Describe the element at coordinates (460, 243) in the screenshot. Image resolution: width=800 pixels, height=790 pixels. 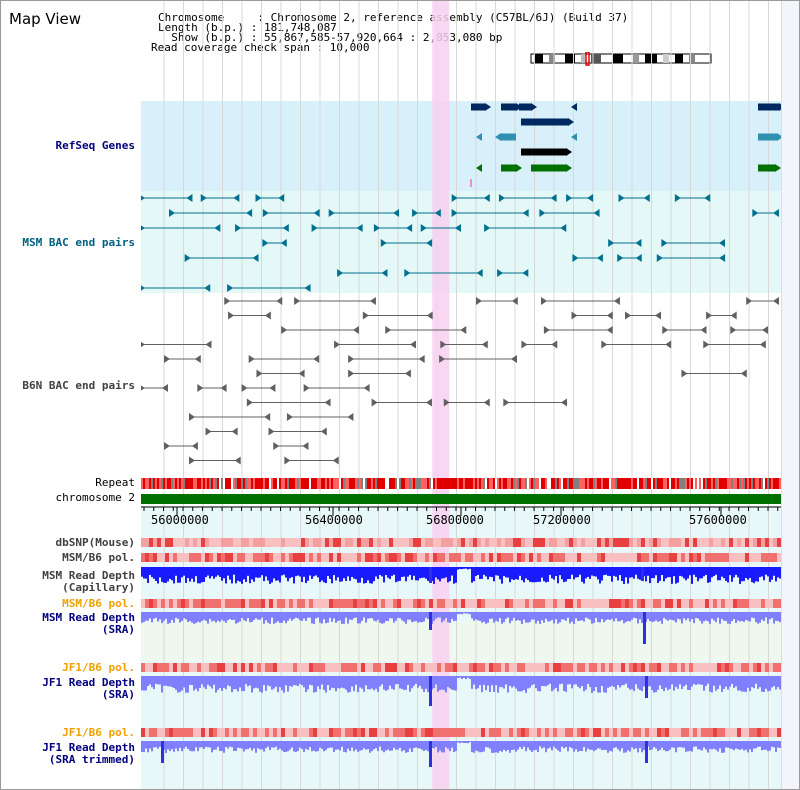
I see `msm-bac-pairs` at that location.